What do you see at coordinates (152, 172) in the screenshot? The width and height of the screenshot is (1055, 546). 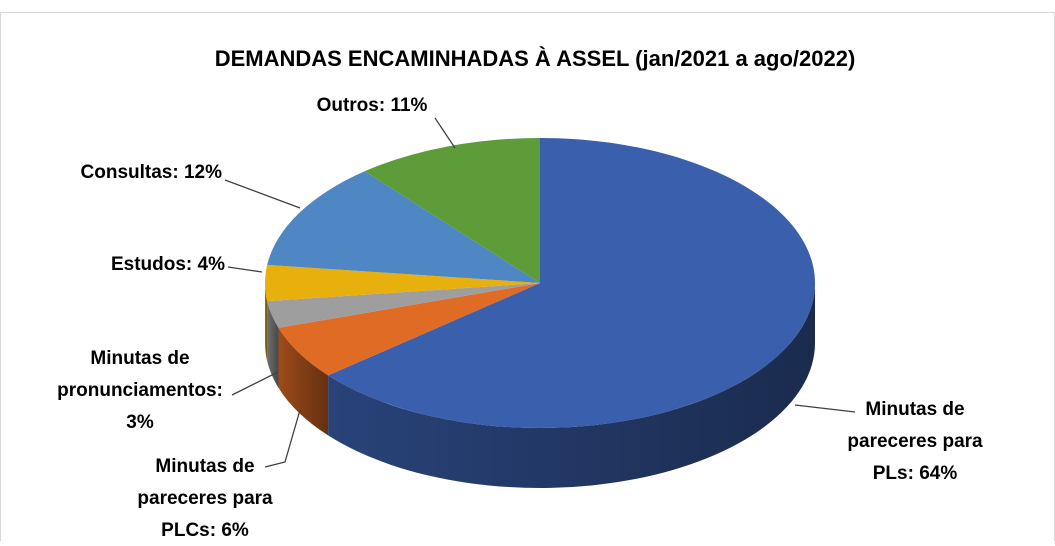 I see `slice-label: Consultas: 12%` at bounding box center [152, 172].